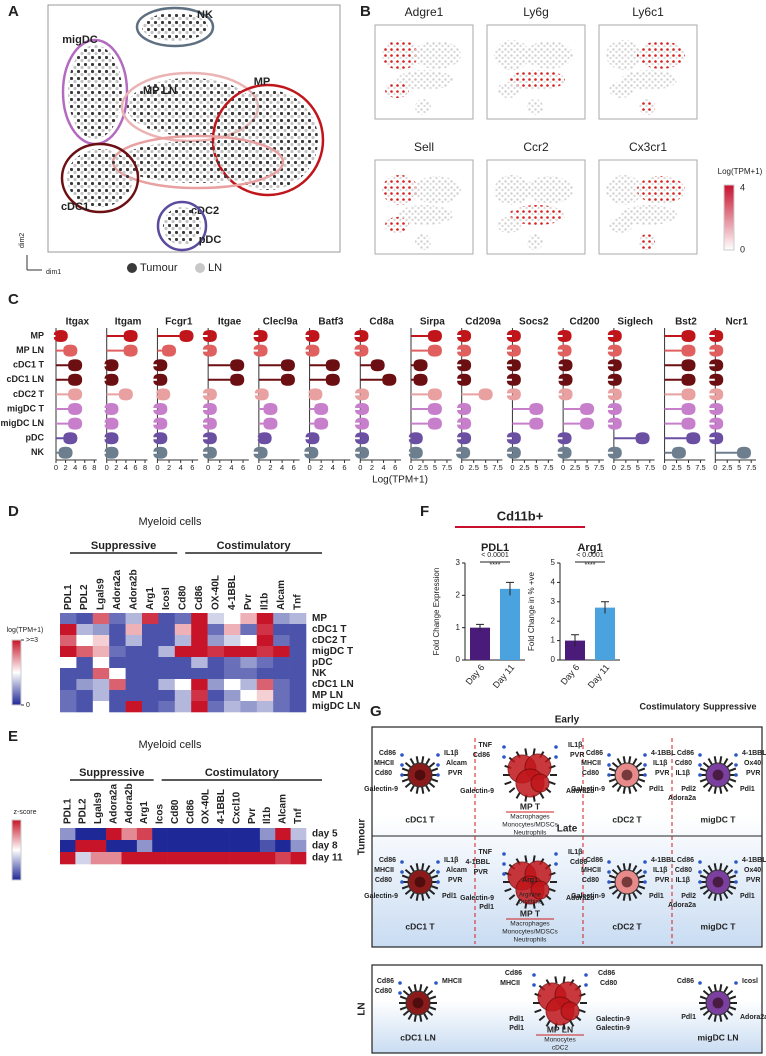  I want to click on gene-title: Ncr1, so click(737, 322).